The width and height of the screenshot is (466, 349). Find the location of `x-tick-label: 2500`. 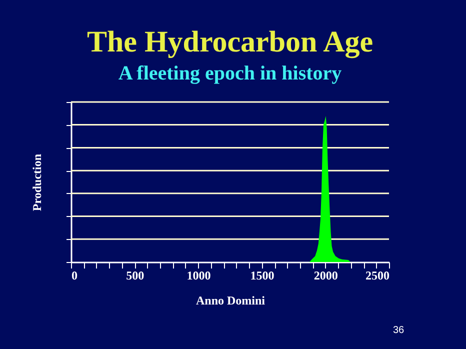

x-tick-label: 2500 is located at coordinates (378, 275).